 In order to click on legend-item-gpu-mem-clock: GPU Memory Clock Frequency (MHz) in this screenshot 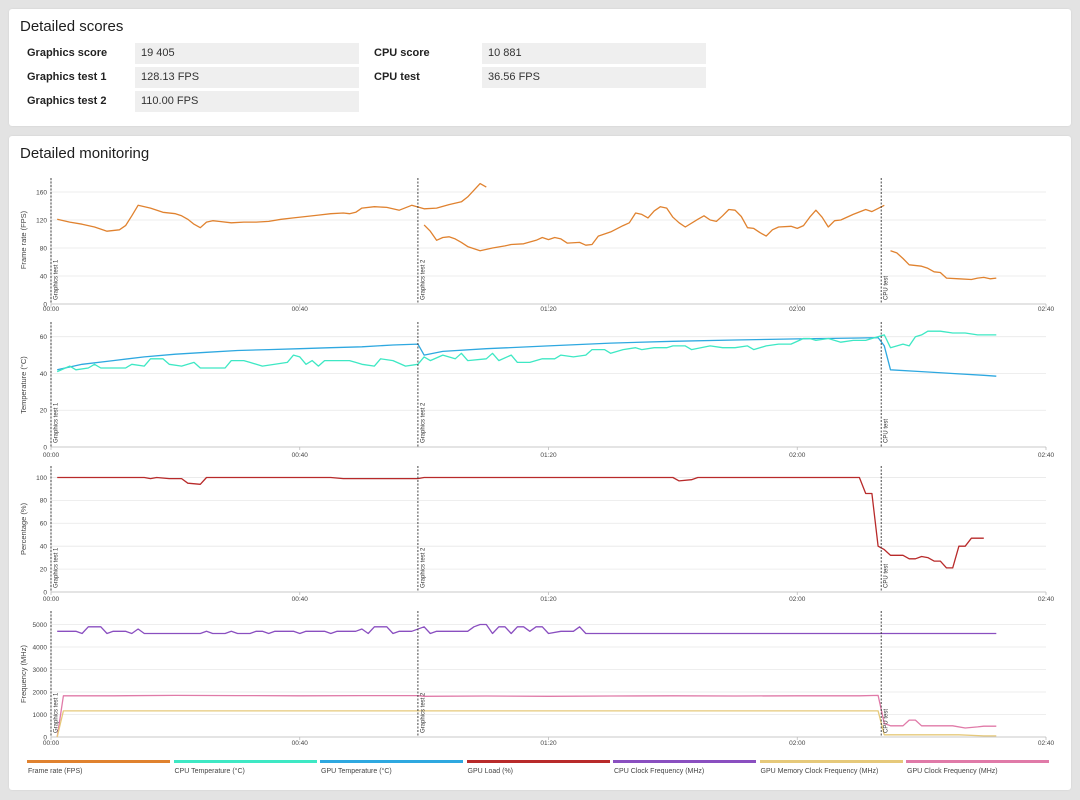, I will do `click(831, 768)`.